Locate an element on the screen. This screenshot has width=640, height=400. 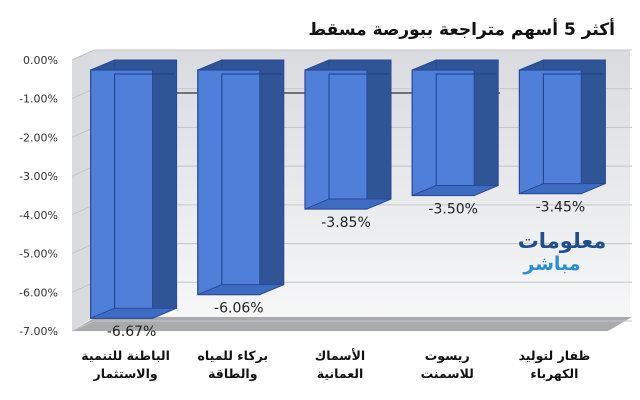
plot-side-wall is located at coordinates (83, 190).